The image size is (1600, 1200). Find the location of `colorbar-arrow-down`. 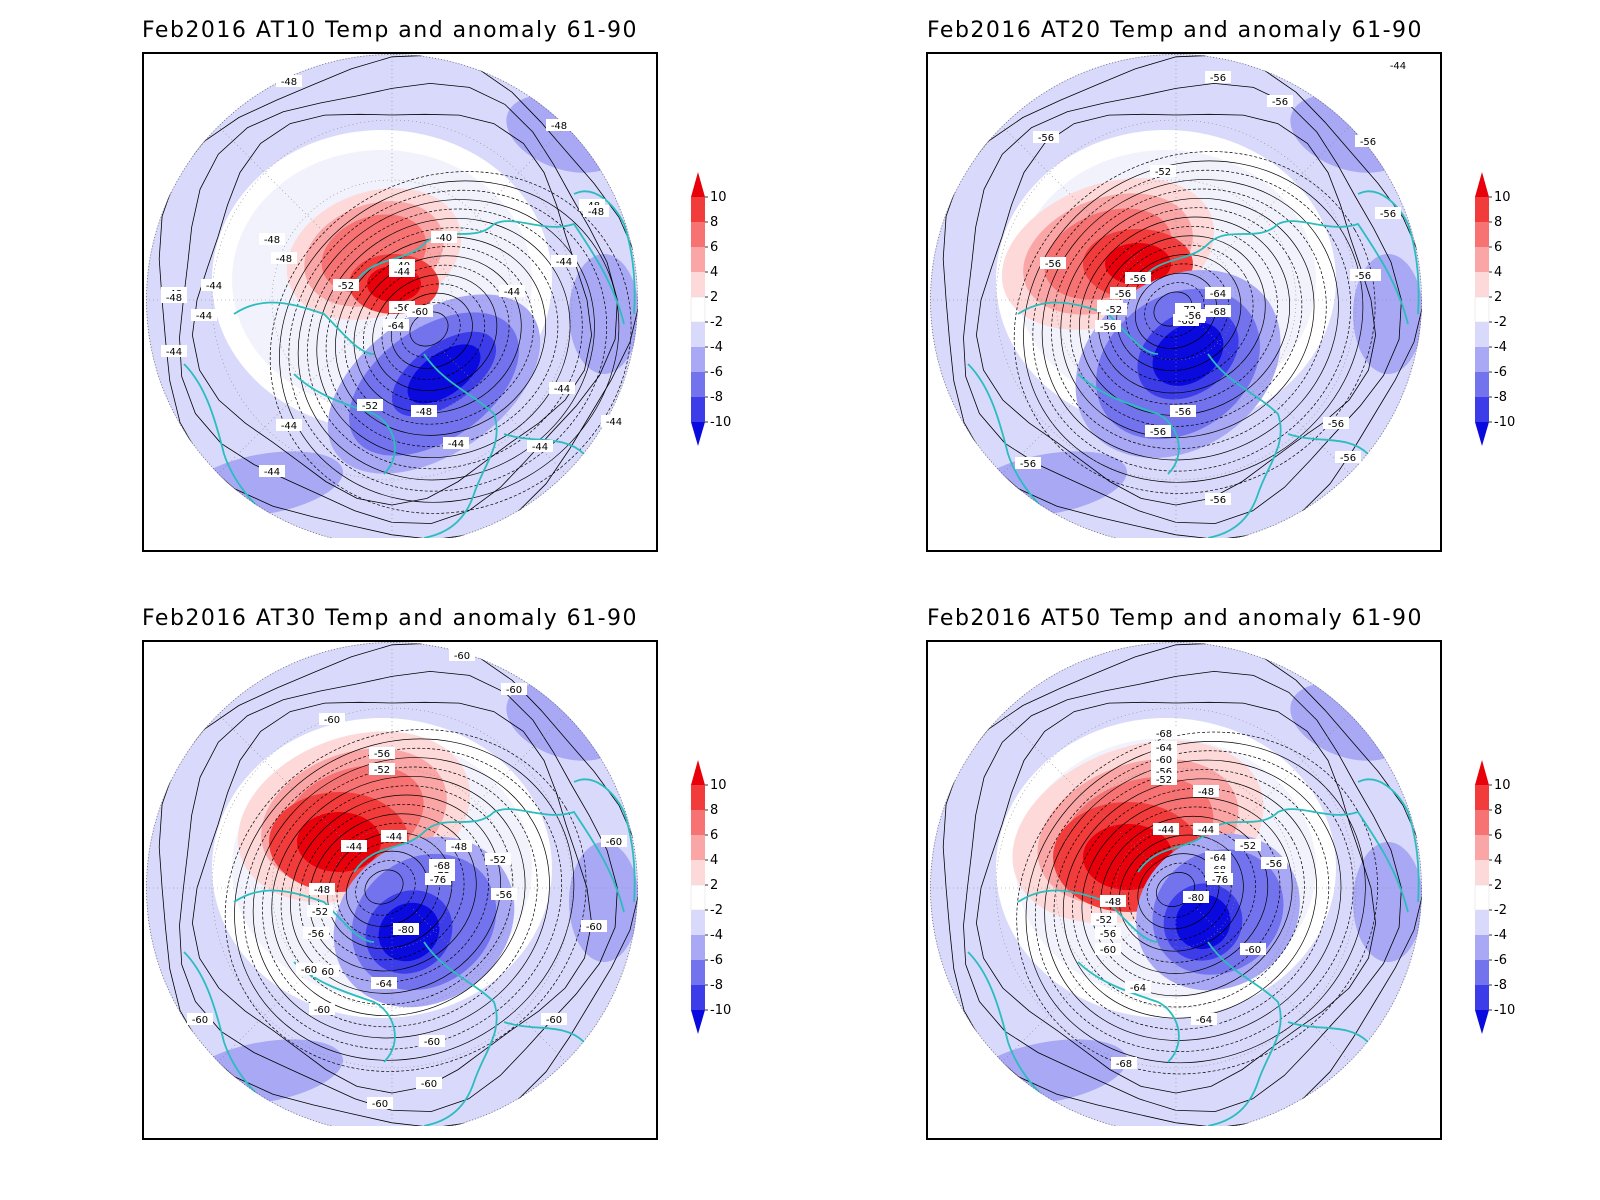

colorbar-arrow-down is located at coordinates (698, 1022).